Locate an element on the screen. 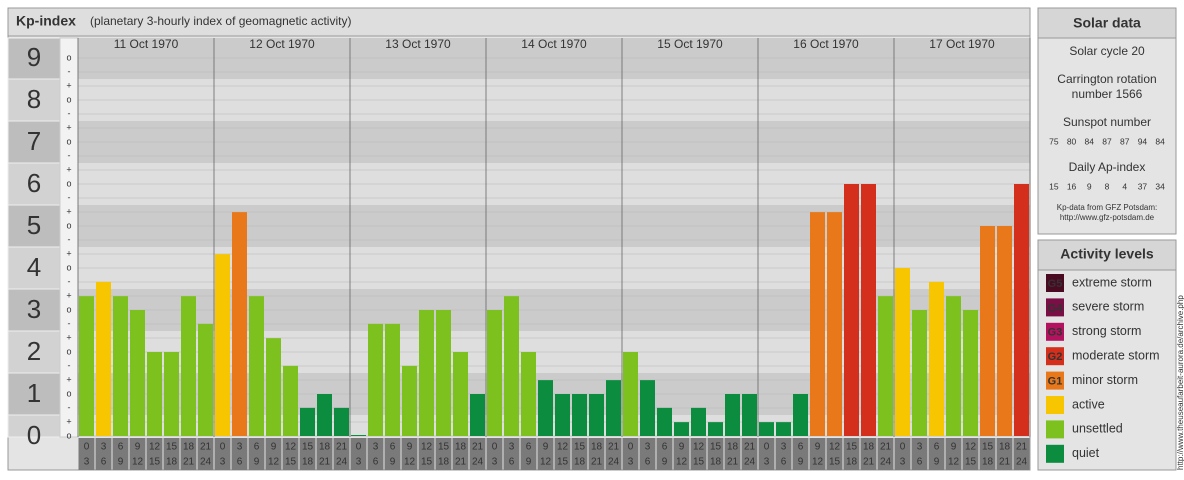  level-badge: G3 is located at coordinates (1055, 333).